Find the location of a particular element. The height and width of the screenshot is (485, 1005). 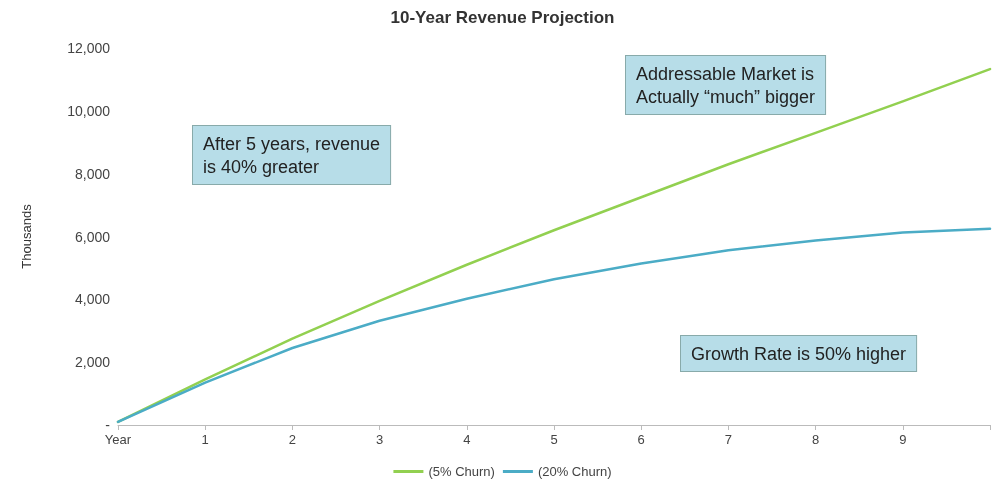

legend-label: (5% Churn) is located at coordinates (461, 471).